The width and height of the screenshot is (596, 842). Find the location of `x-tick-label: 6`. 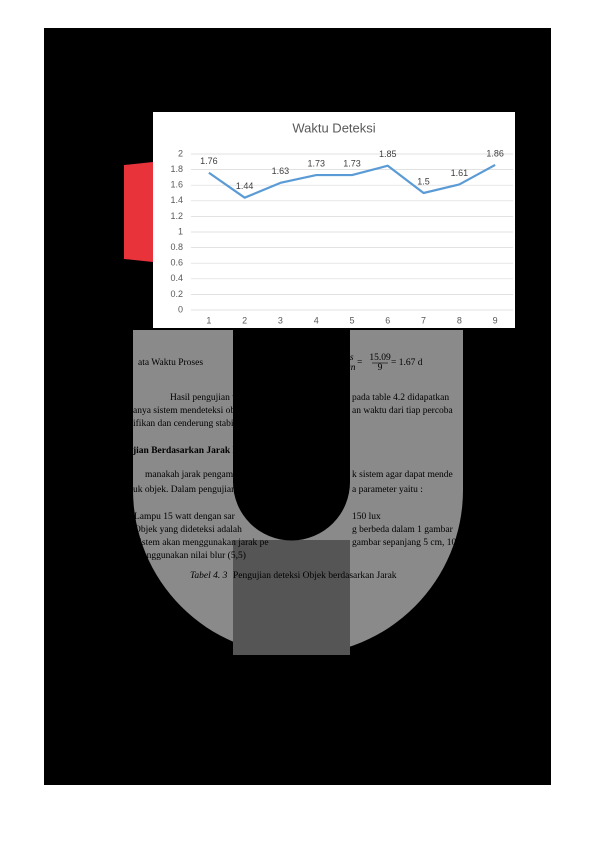

x-tick-label: 6 is located at coordinates (387, 320).